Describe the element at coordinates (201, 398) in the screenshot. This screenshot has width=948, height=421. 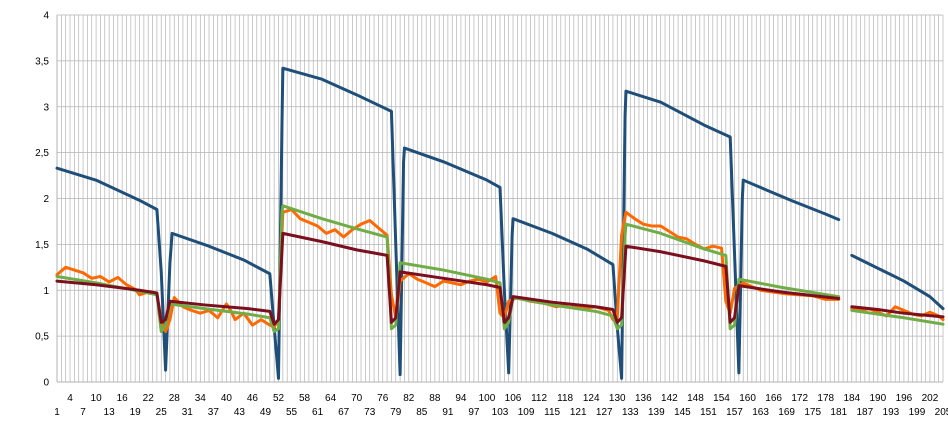
I see `x-tick-label: 34` at that location.